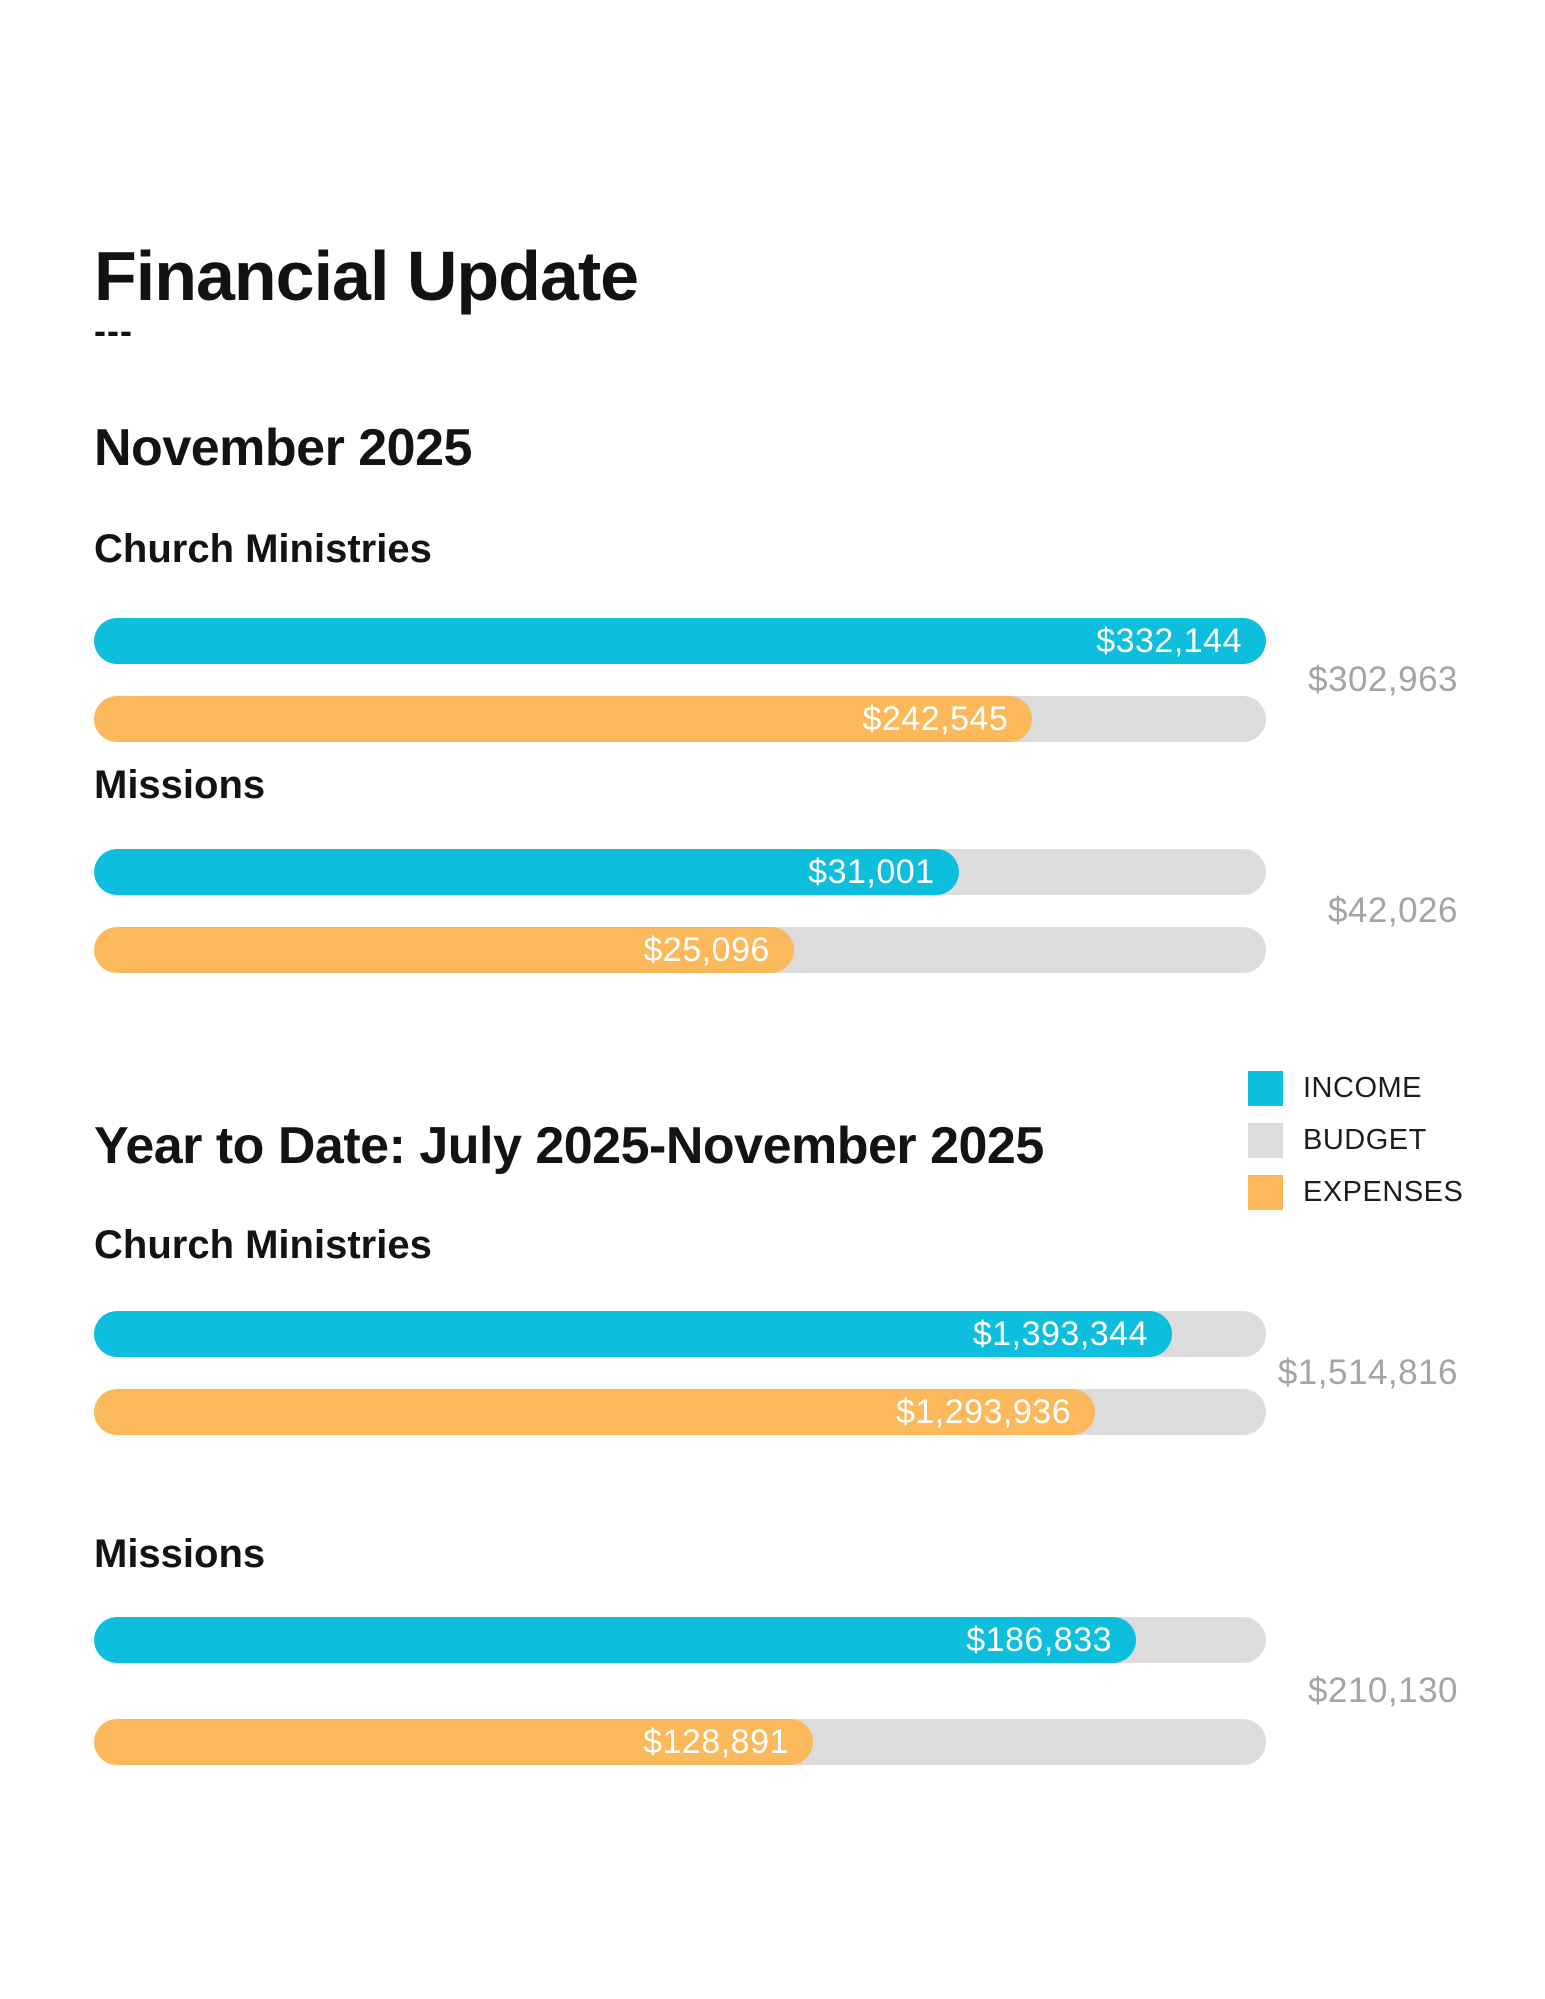  Describe the element at coordinates (1362, 1088) in the screenshot. I see `legend-label: INCOME` at that location.